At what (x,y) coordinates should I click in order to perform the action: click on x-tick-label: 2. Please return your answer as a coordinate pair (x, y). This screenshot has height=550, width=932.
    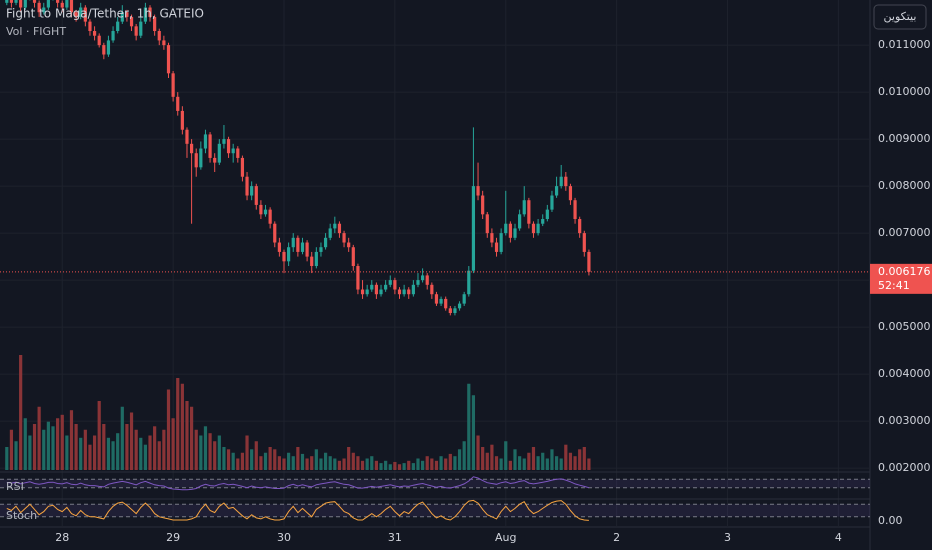
    Looking at the image, I should click on (616, 537).